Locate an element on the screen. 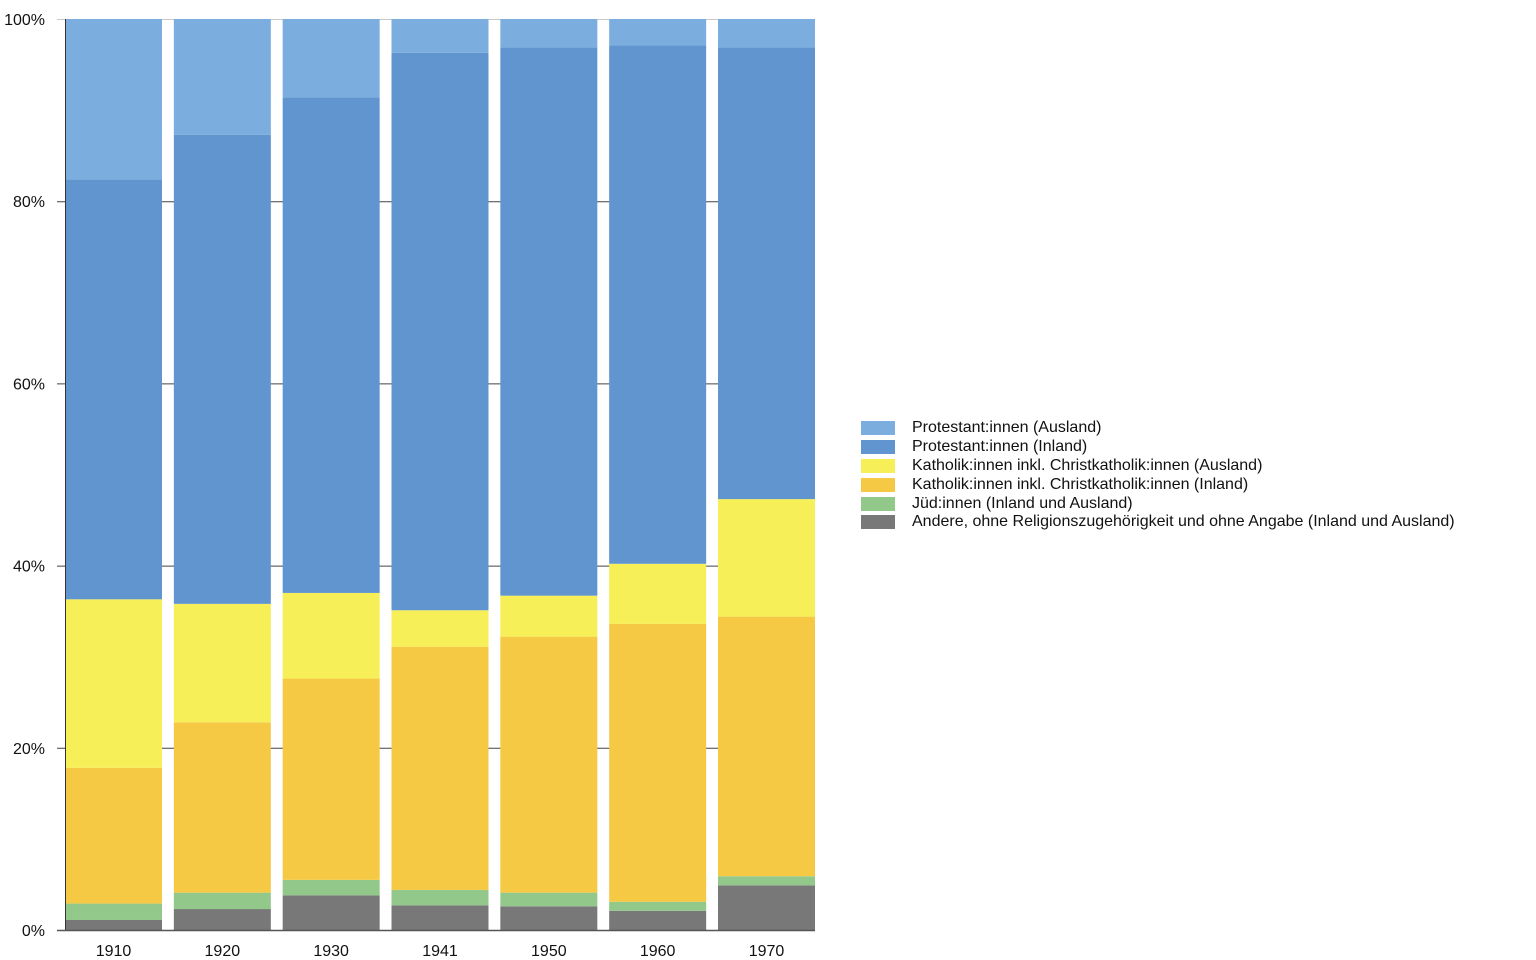  y-tick-label: 0% is located at coordinates (33, 931).